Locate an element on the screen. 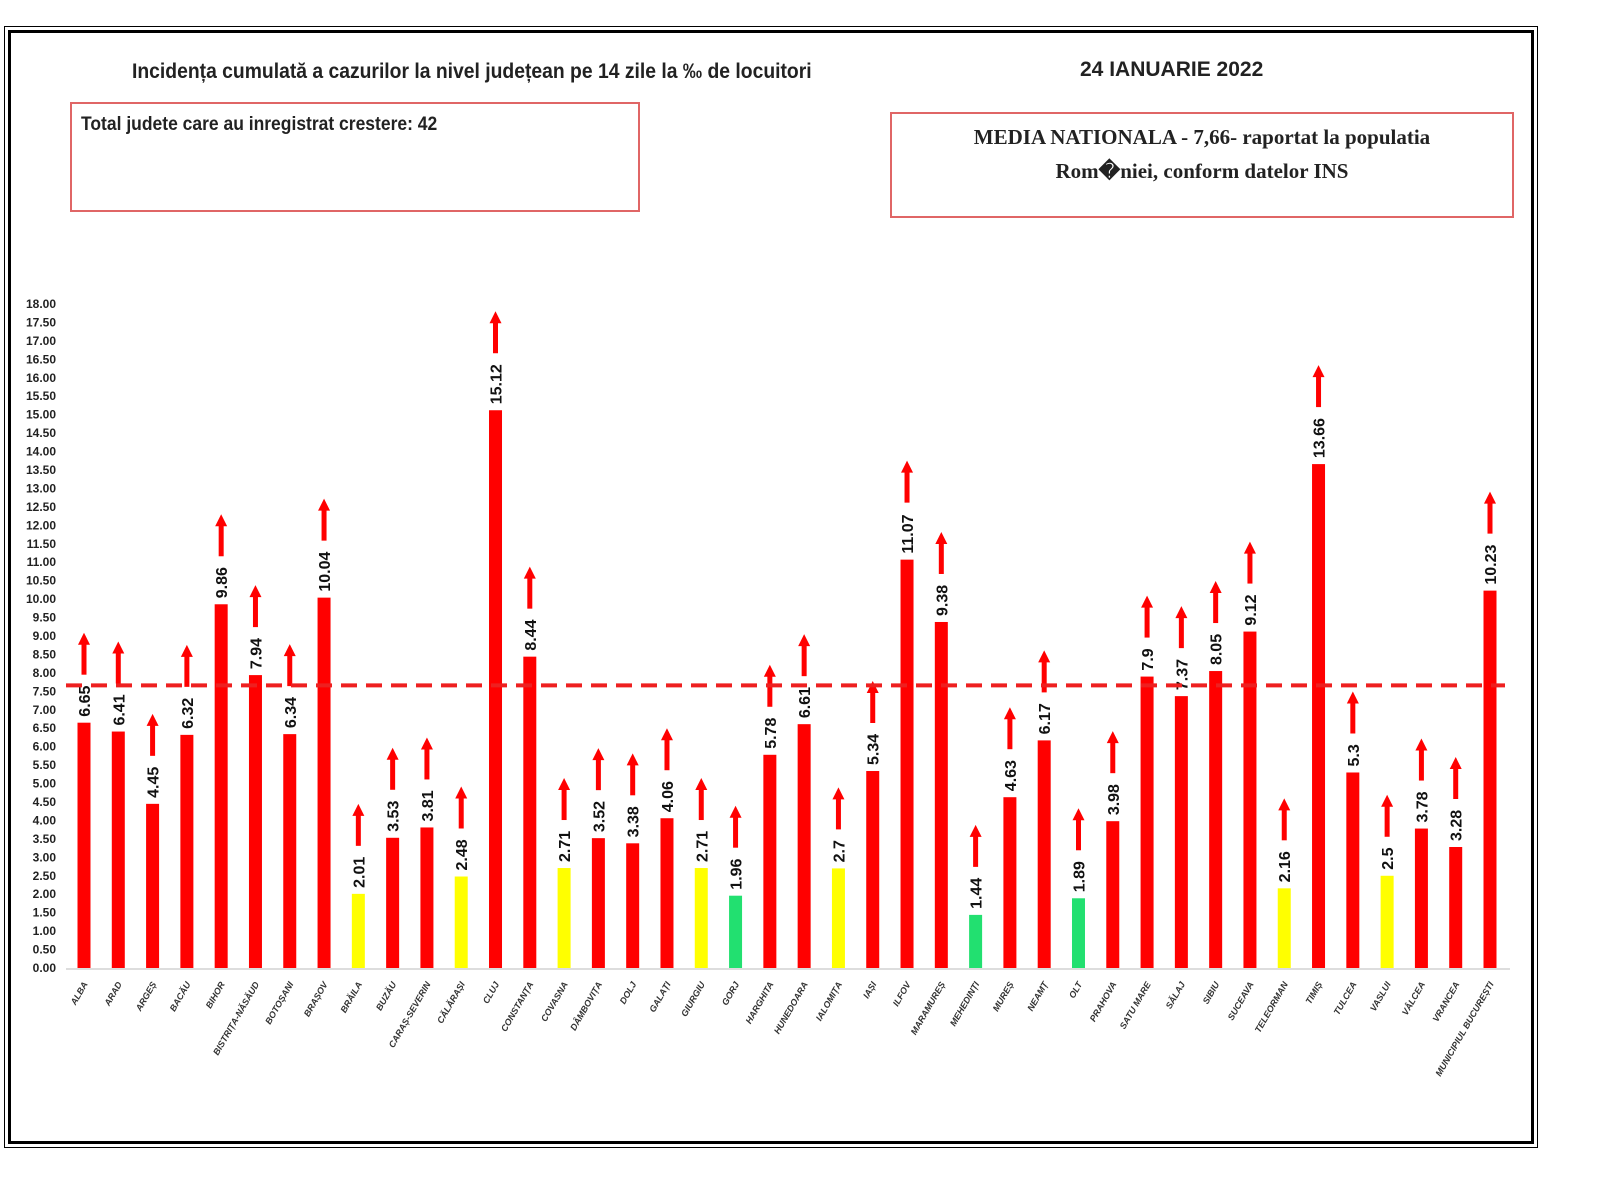 Image resolution: width=1600 pixels, height=1200 pixels. y-tick-label: 8.00 is located at coordinates (45, 673).